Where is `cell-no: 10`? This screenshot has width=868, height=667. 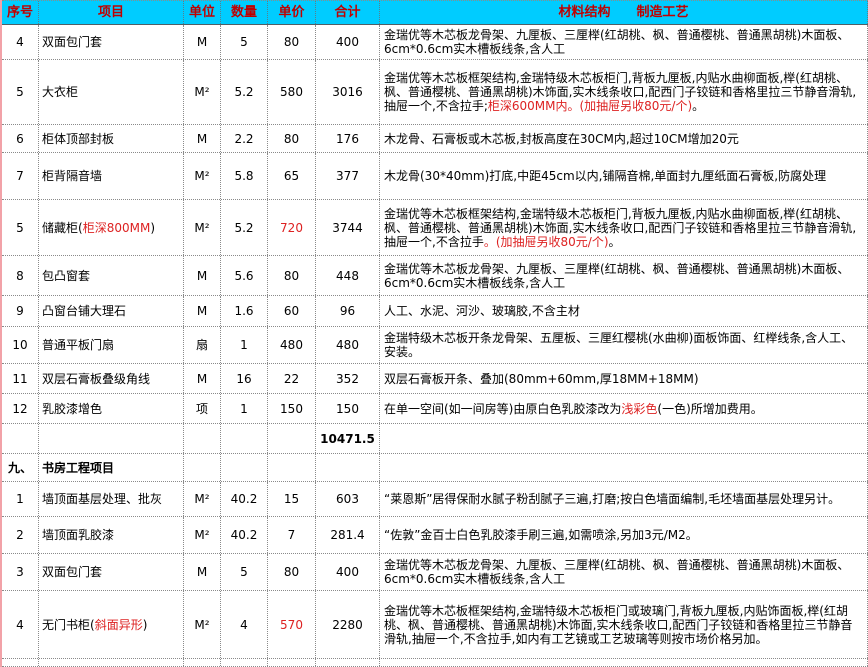
cell-no: 10 is located at coordinates (20, 345).